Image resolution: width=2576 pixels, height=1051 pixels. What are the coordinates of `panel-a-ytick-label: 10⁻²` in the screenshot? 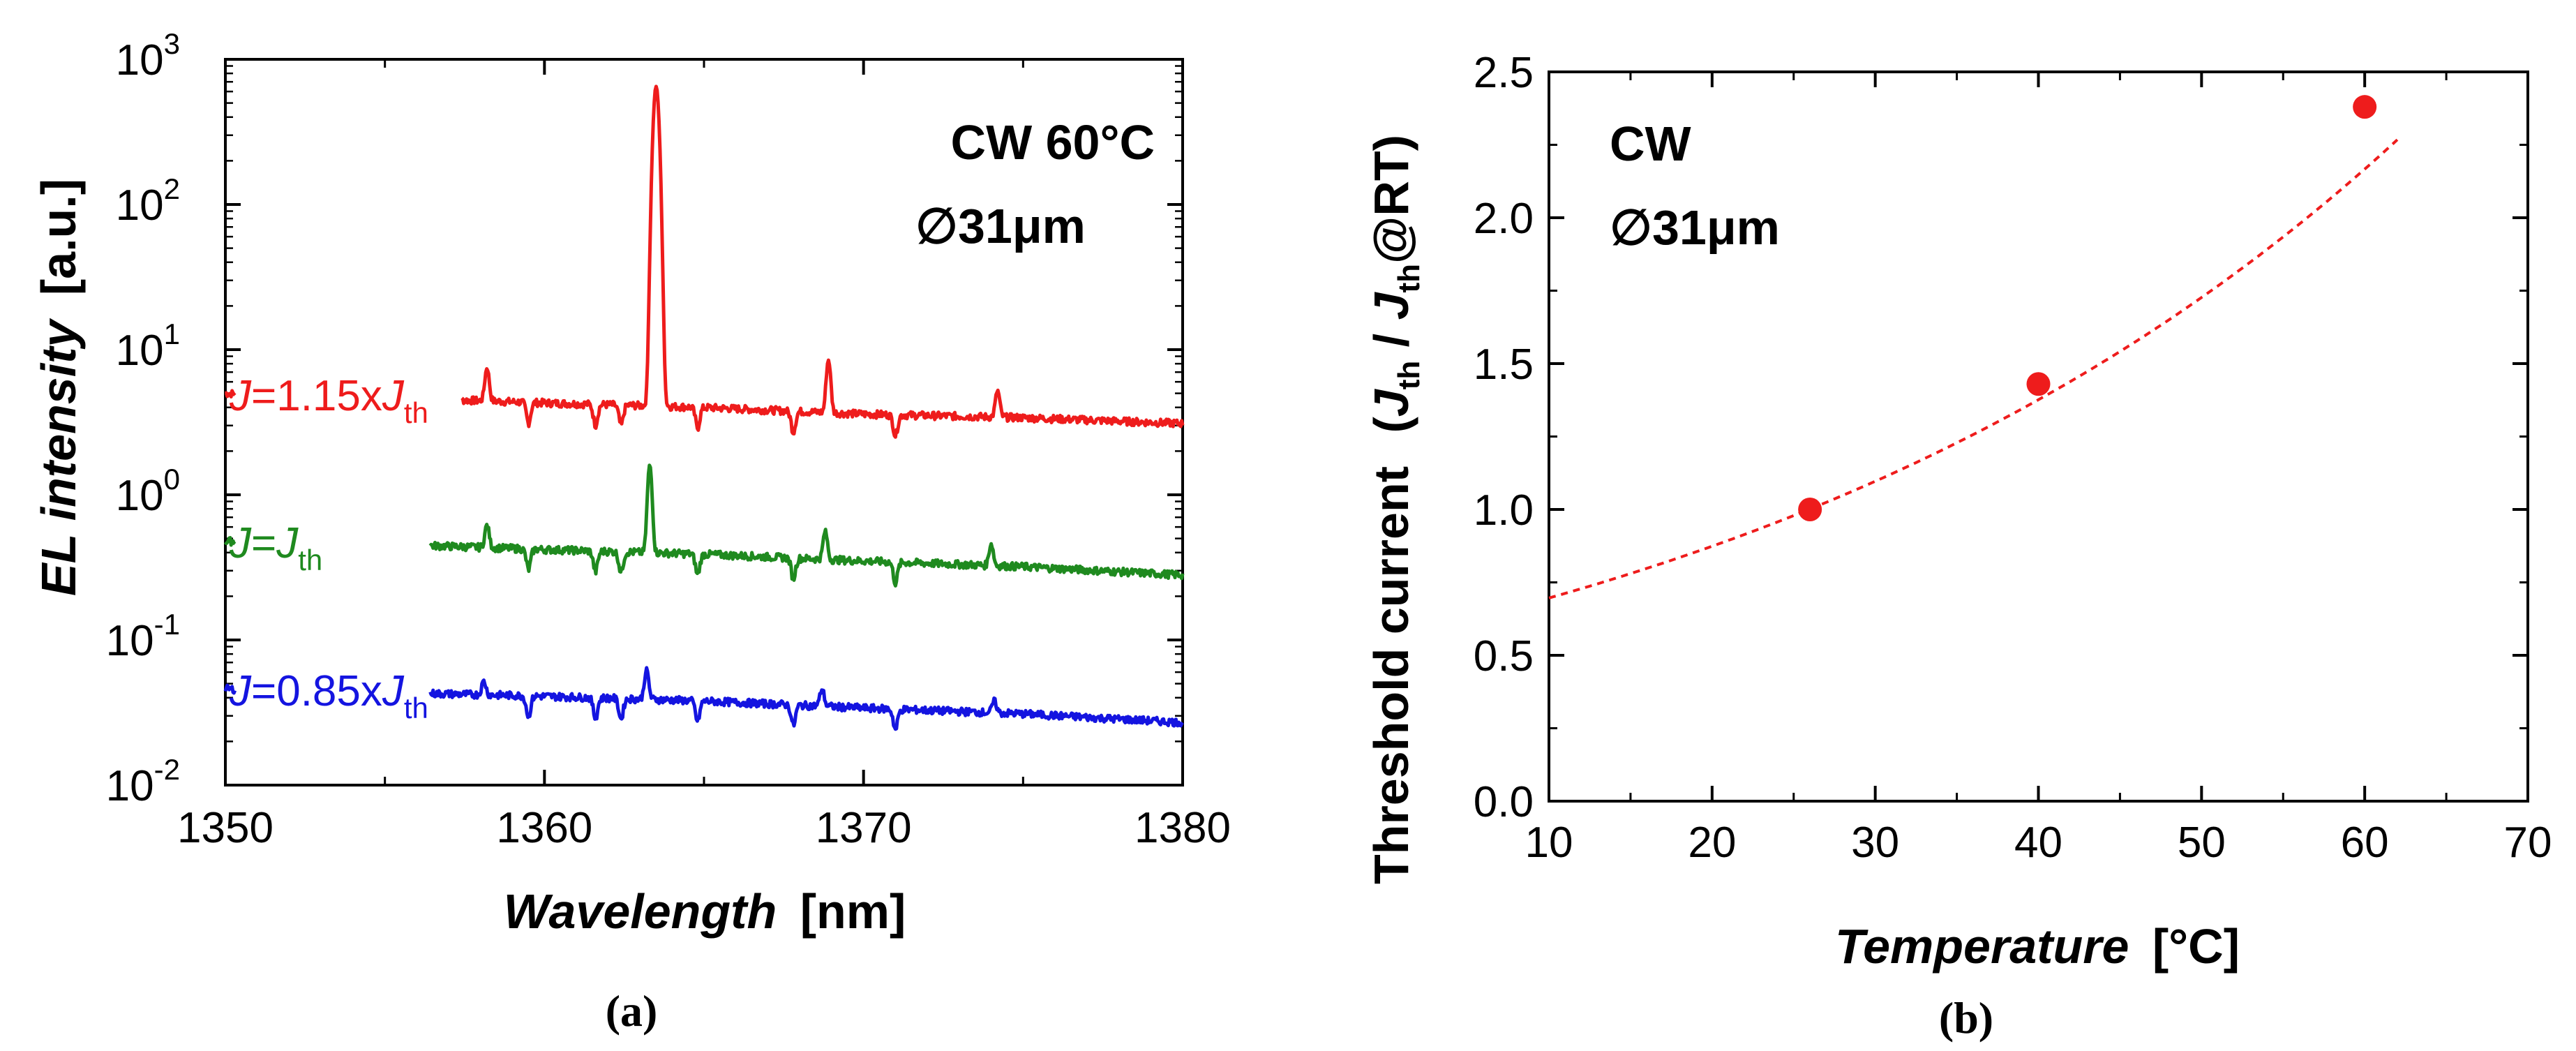 It's located at (143, 782).